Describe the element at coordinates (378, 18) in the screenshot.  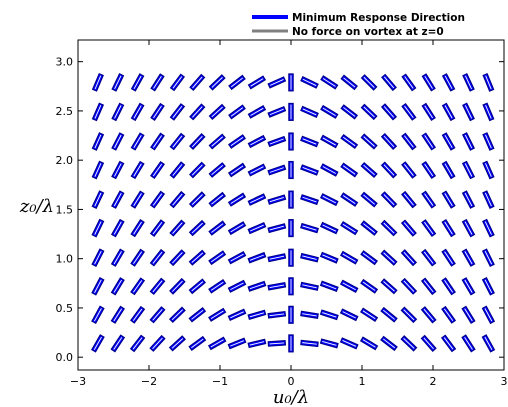
I see `legend-label-minimum-response: Minimum Response Direction` at that location.